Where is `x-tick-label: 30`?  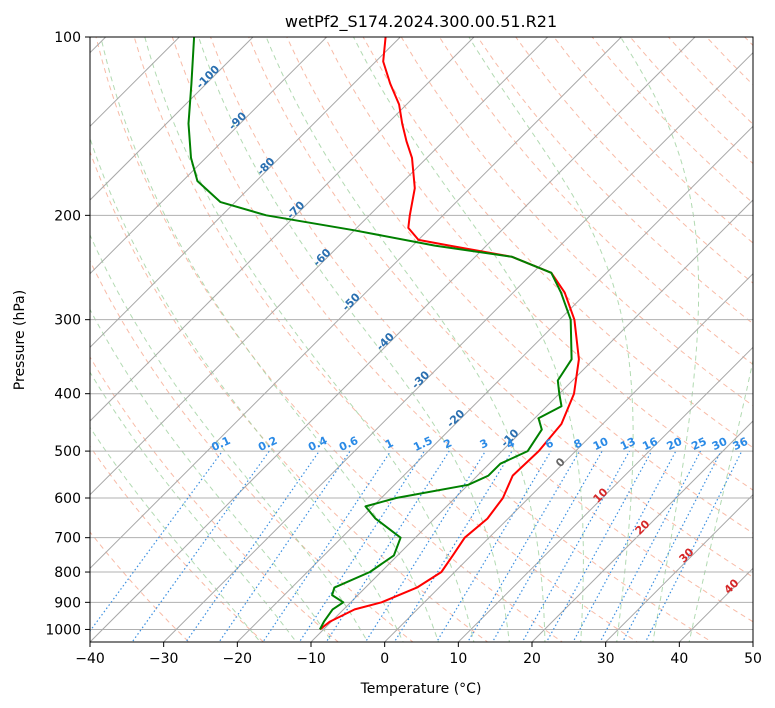 x-tick-label: 30 is located at coordinates (606, 659).